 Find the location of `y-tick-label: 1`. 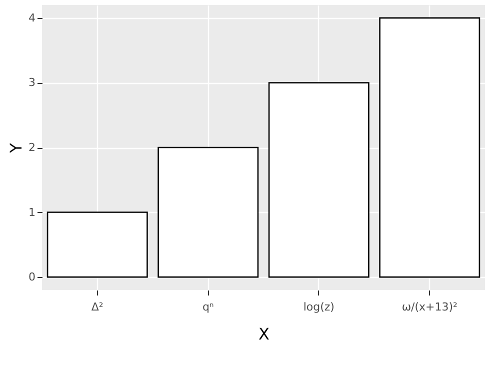

y-tick-label: 1 is located at coordinates (32, 212).